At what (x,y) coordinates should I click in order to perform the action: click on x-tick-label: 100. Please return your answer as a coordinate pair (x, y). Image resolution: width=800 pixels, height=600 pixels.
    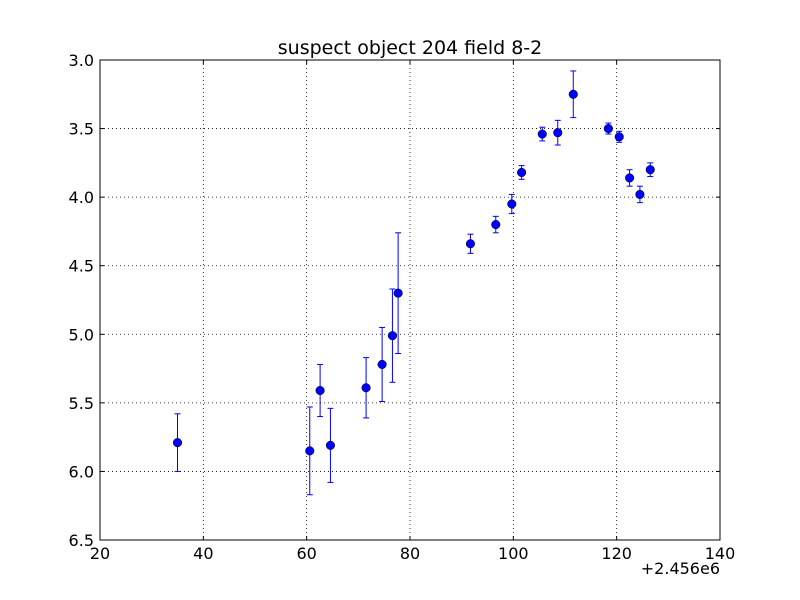
    Looking at the image, I should click on (513, 553).